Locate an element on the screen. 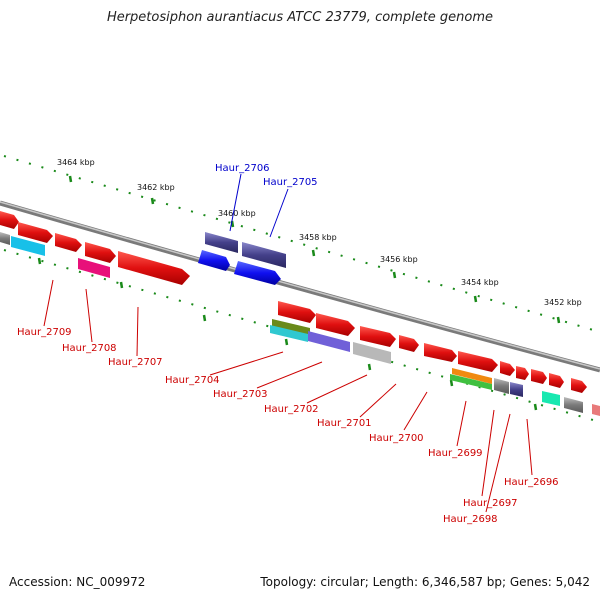 The height and width of the screenshot is (600, 600). gene-label-haur-2696: Haur_2696 is located at coordinates (531, 482).